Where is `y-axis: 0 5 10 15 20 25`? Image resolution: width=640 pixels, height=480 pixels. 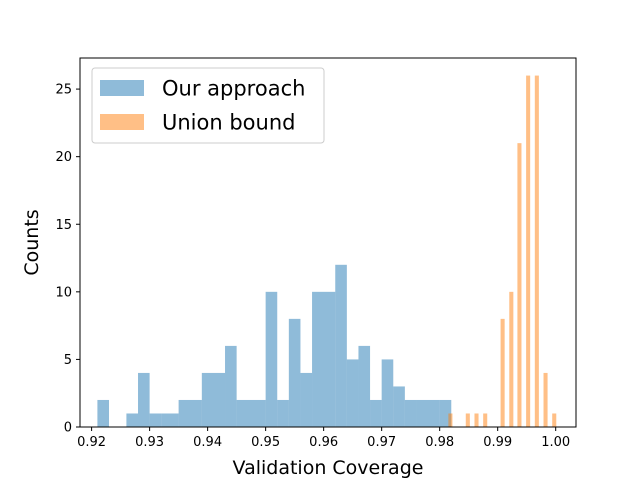 y-axis: 0 5 10 15 20 25 is located at coordinates (67, 259).